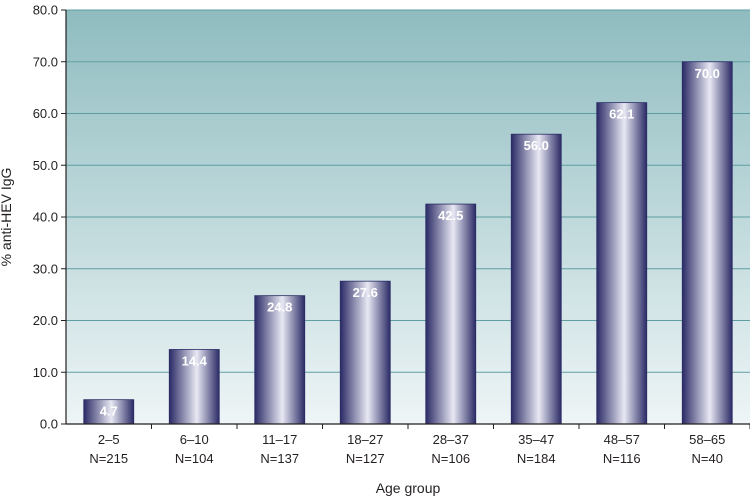 The height and width of the screenshot is (498, 750). I want to click on y-tick-label: 30.0, so click(45, 268).